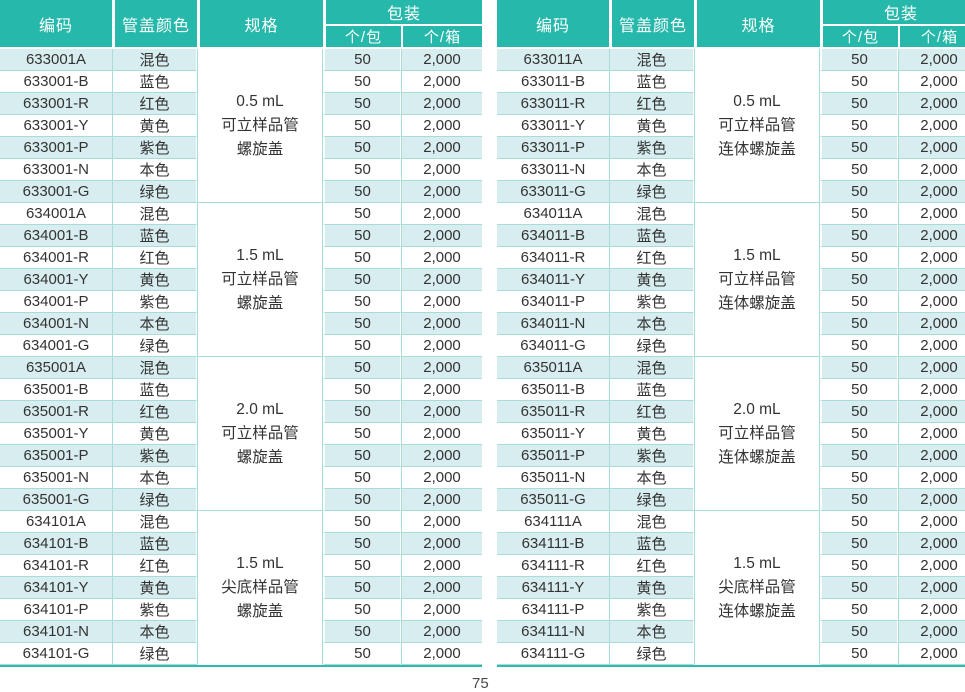  Describe the element at coordinates (731, 37) in the screenshot. I see `header-subrow: 个/包 个/箱` at that location.